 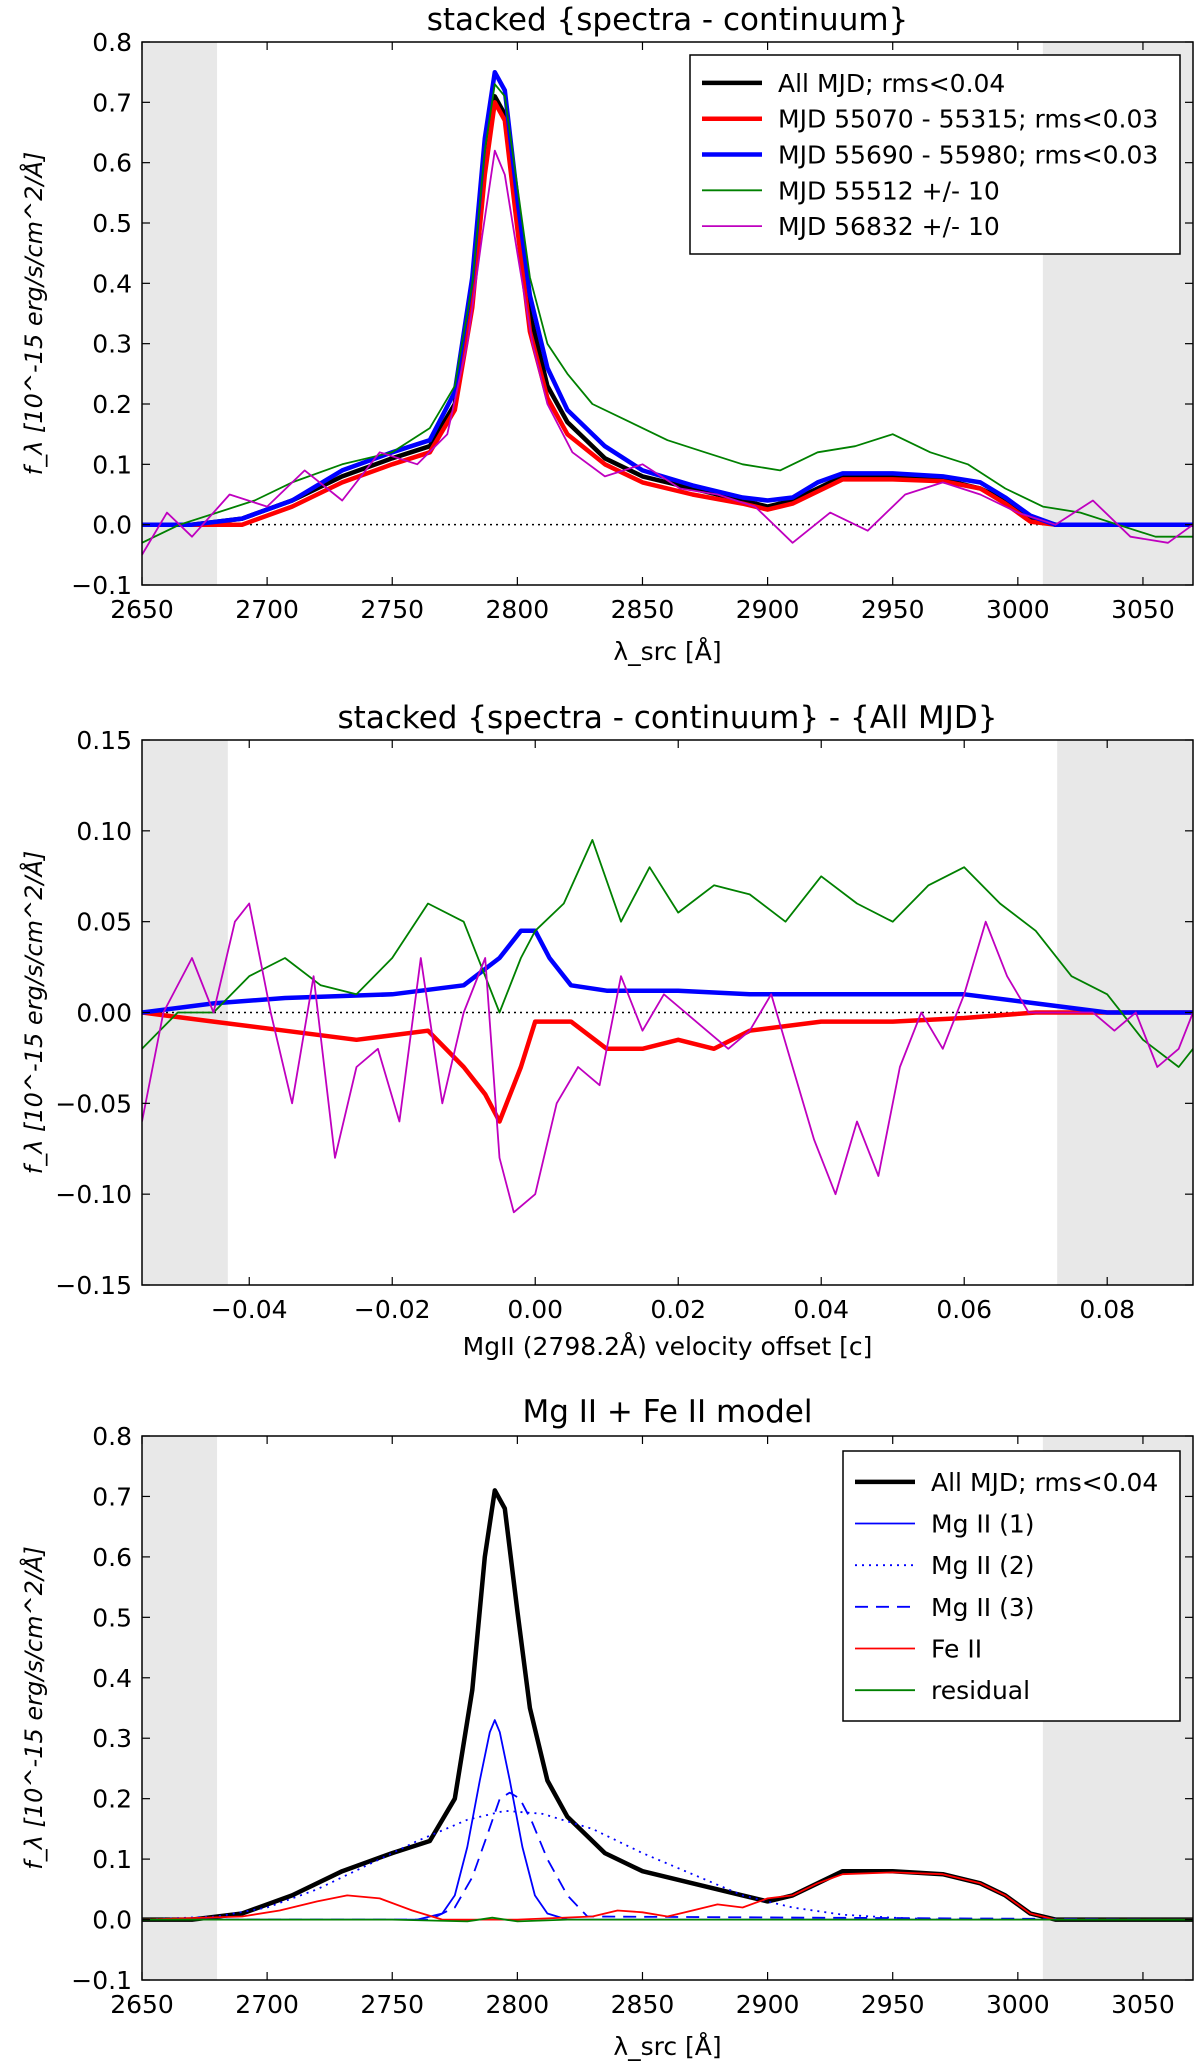 What do you see at coordinates (667, 1919) in the screenshot?
I see `series-line-residual` at bounding box center [667, 1919].